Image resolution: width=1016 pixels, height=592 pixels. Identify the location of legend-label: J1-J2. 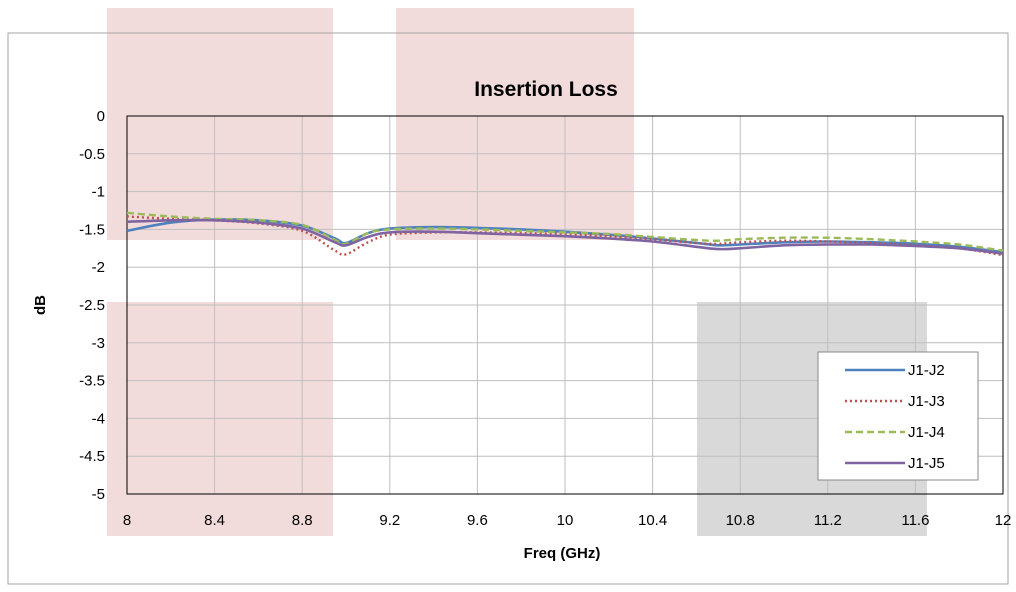
(926, 370).